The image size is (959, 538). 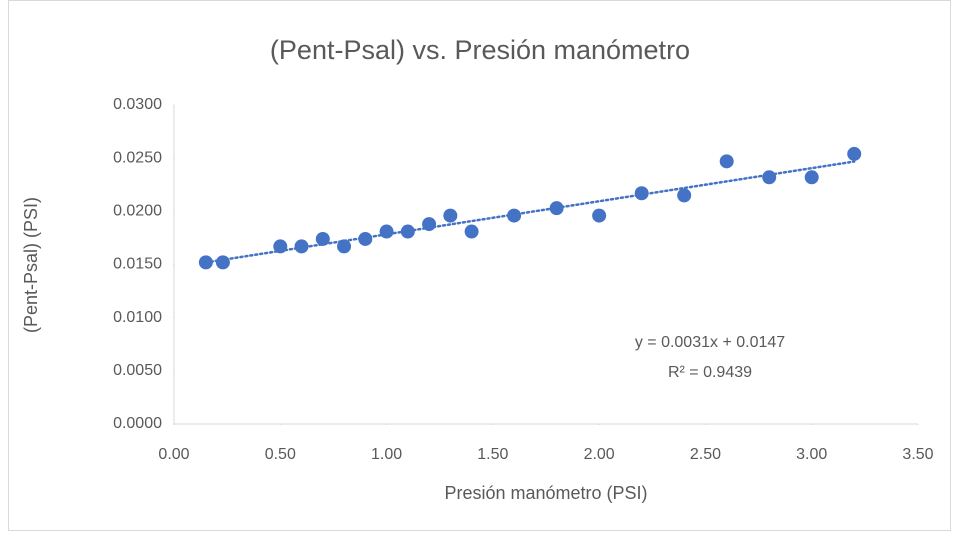 What do you see at coordinates (705, 454) in the screenshot?
I see `x-tick-label: 2.50` at bounding box center [705, 454].